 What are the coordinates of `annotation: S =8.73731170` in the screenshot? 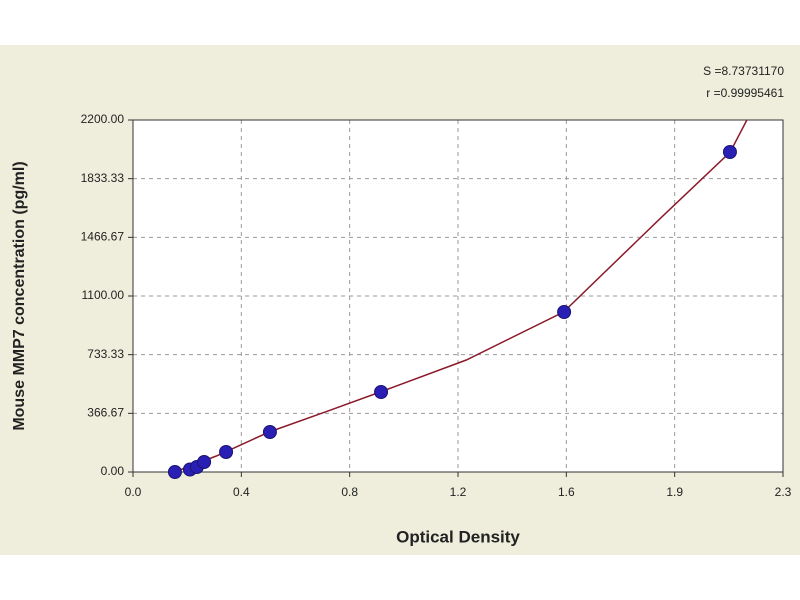 It's located at (743, 71).